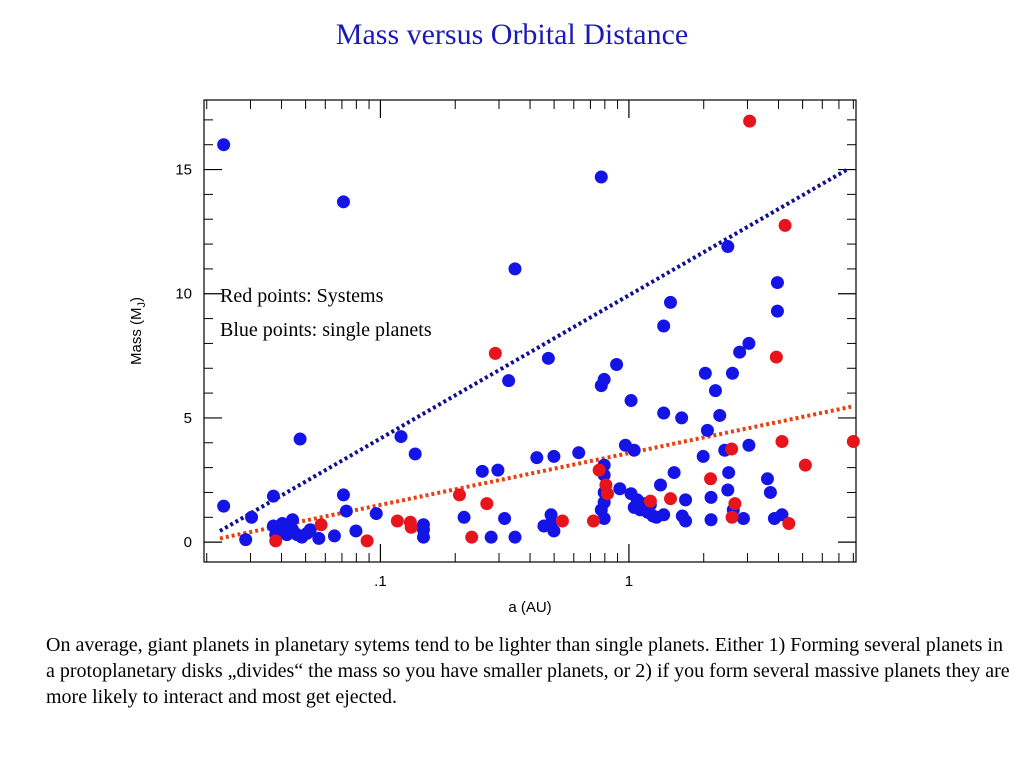 The height and width of the screenshot is (768, 1024). I want to click on y-axis-label-close: ), so click(136, 299).